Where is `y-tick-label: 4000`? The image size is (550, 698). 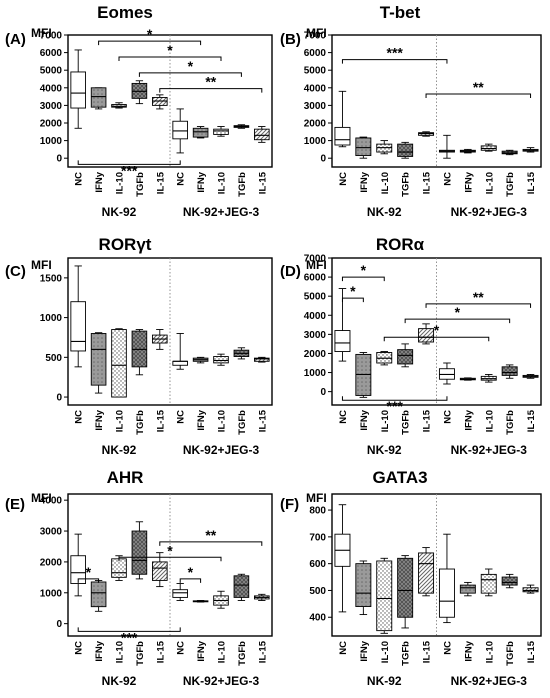 y-tick-label: 4000 is located at coordinates (51, 501).